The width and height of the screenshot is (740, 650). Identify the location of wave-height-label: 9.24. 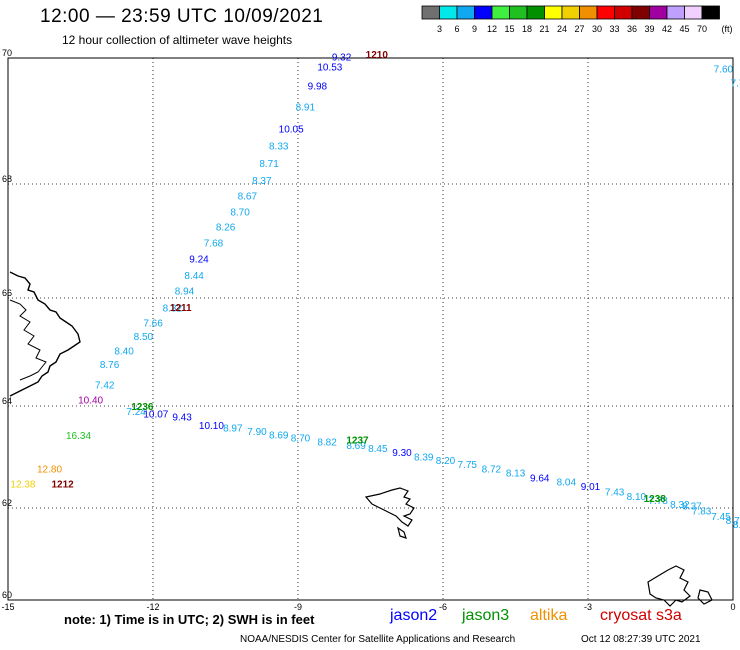
(199, 260).